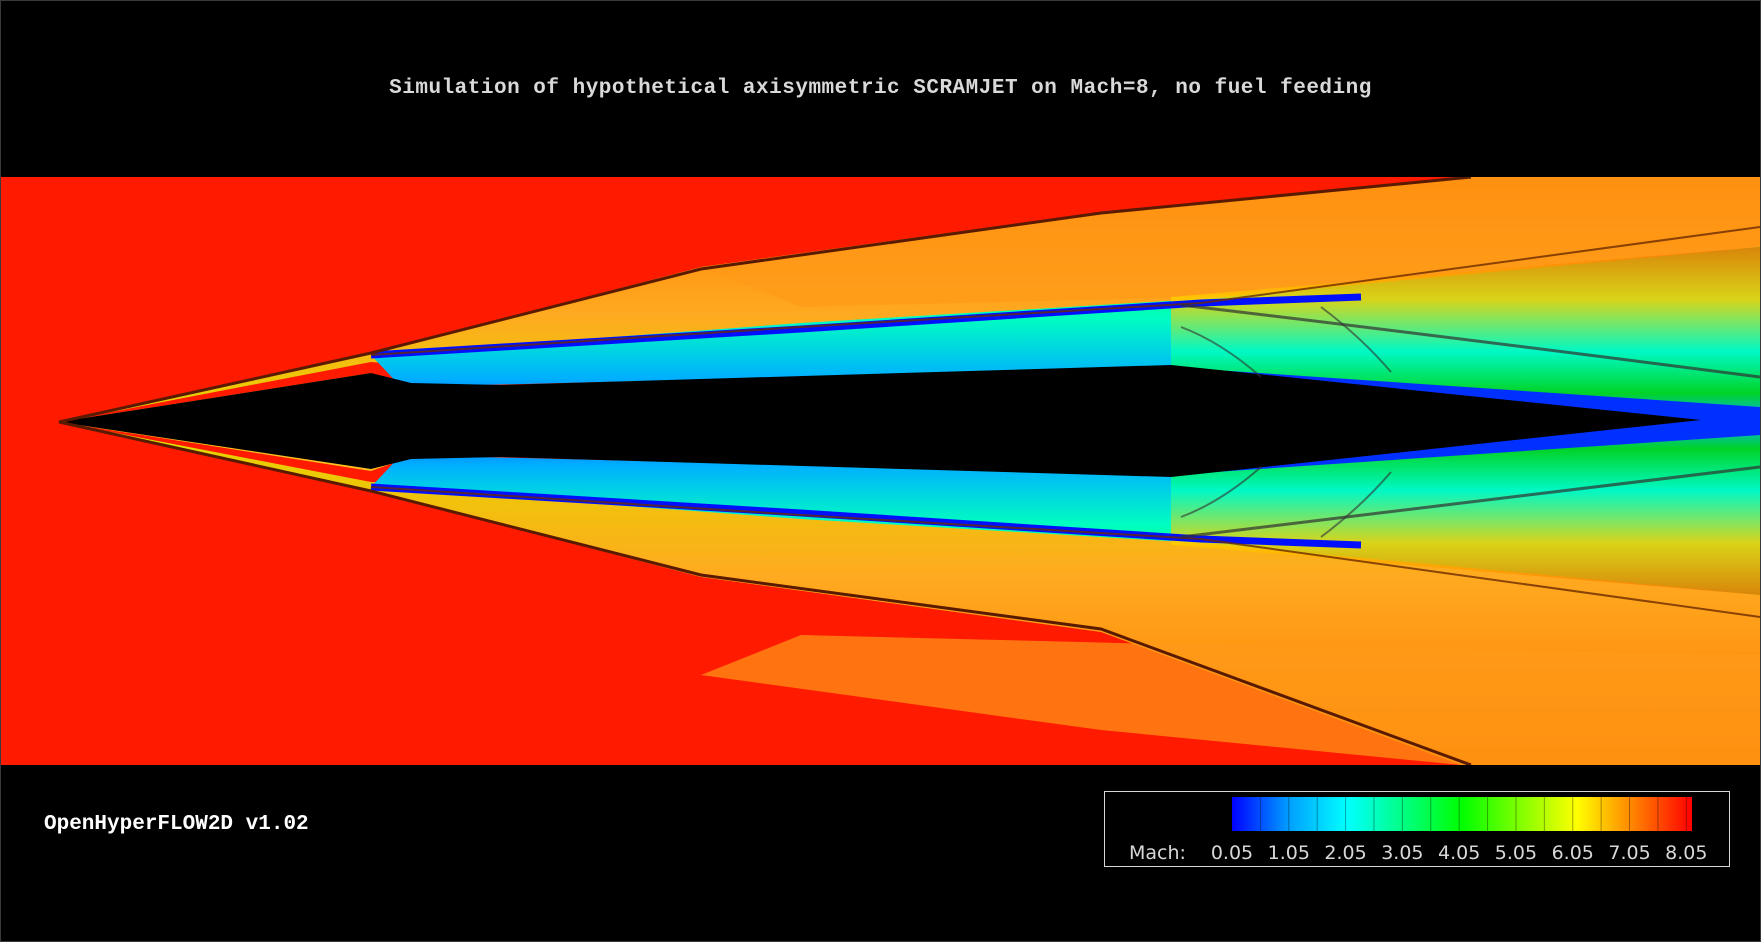 The image size is (1761, 942). What do you see at coordinates (1686, 853) in the screenshot?
I see `colorbar-tick: 8.05` at bounding box center [1686, 853].